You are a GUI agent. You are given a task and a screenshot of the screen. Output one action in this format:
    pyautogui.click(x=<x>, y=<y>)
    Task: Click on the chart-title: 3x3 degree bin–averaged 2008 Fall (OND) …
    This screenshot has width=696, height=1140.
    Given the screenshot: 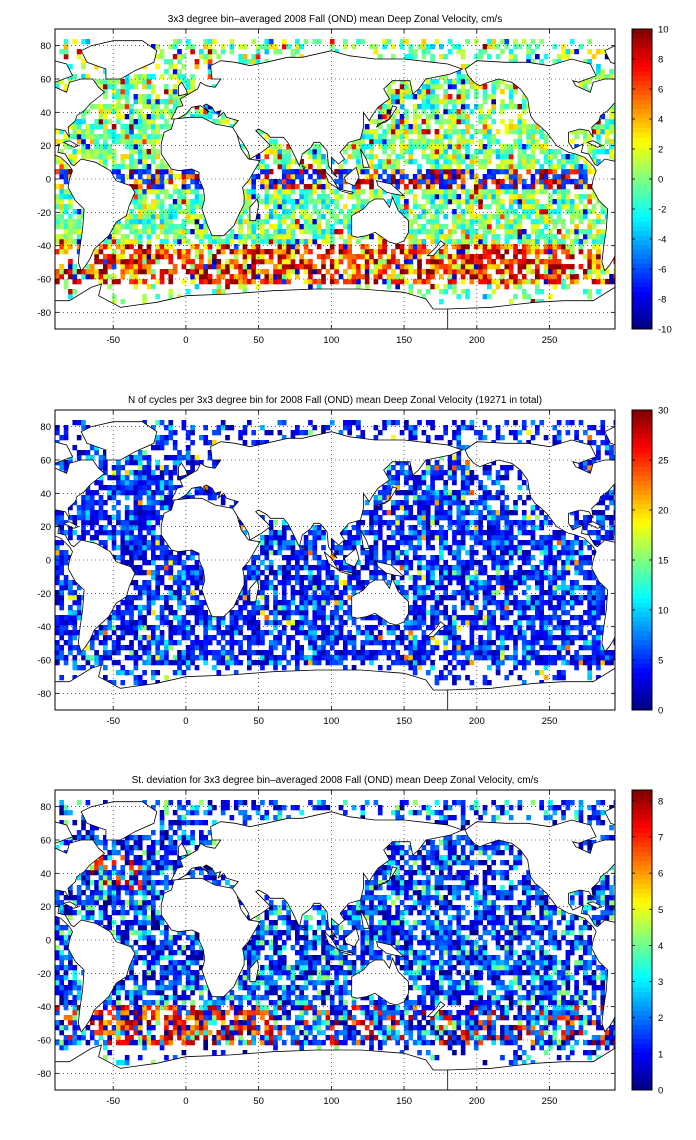 What is the action you would take?
    pyautogui.click(x=335, y=19)
    